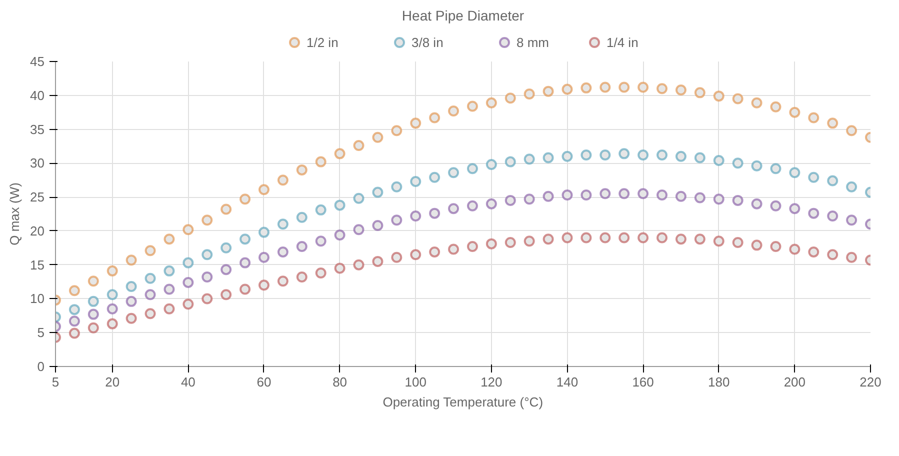 This screenshot has height=456, width=899. I want to click on y-axis-title: Q max (W), so click(14, 214).